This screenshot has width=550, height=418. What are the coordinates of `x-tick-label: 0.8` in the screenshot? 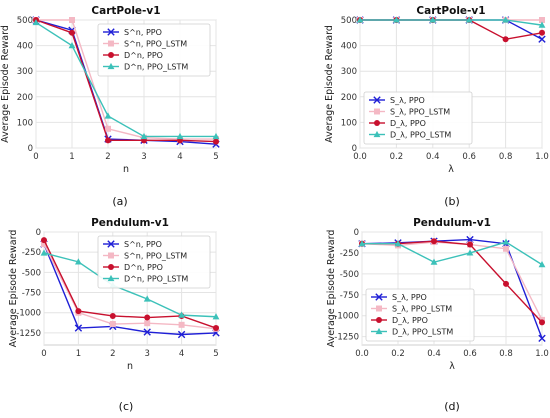 It's located at (506, 157).